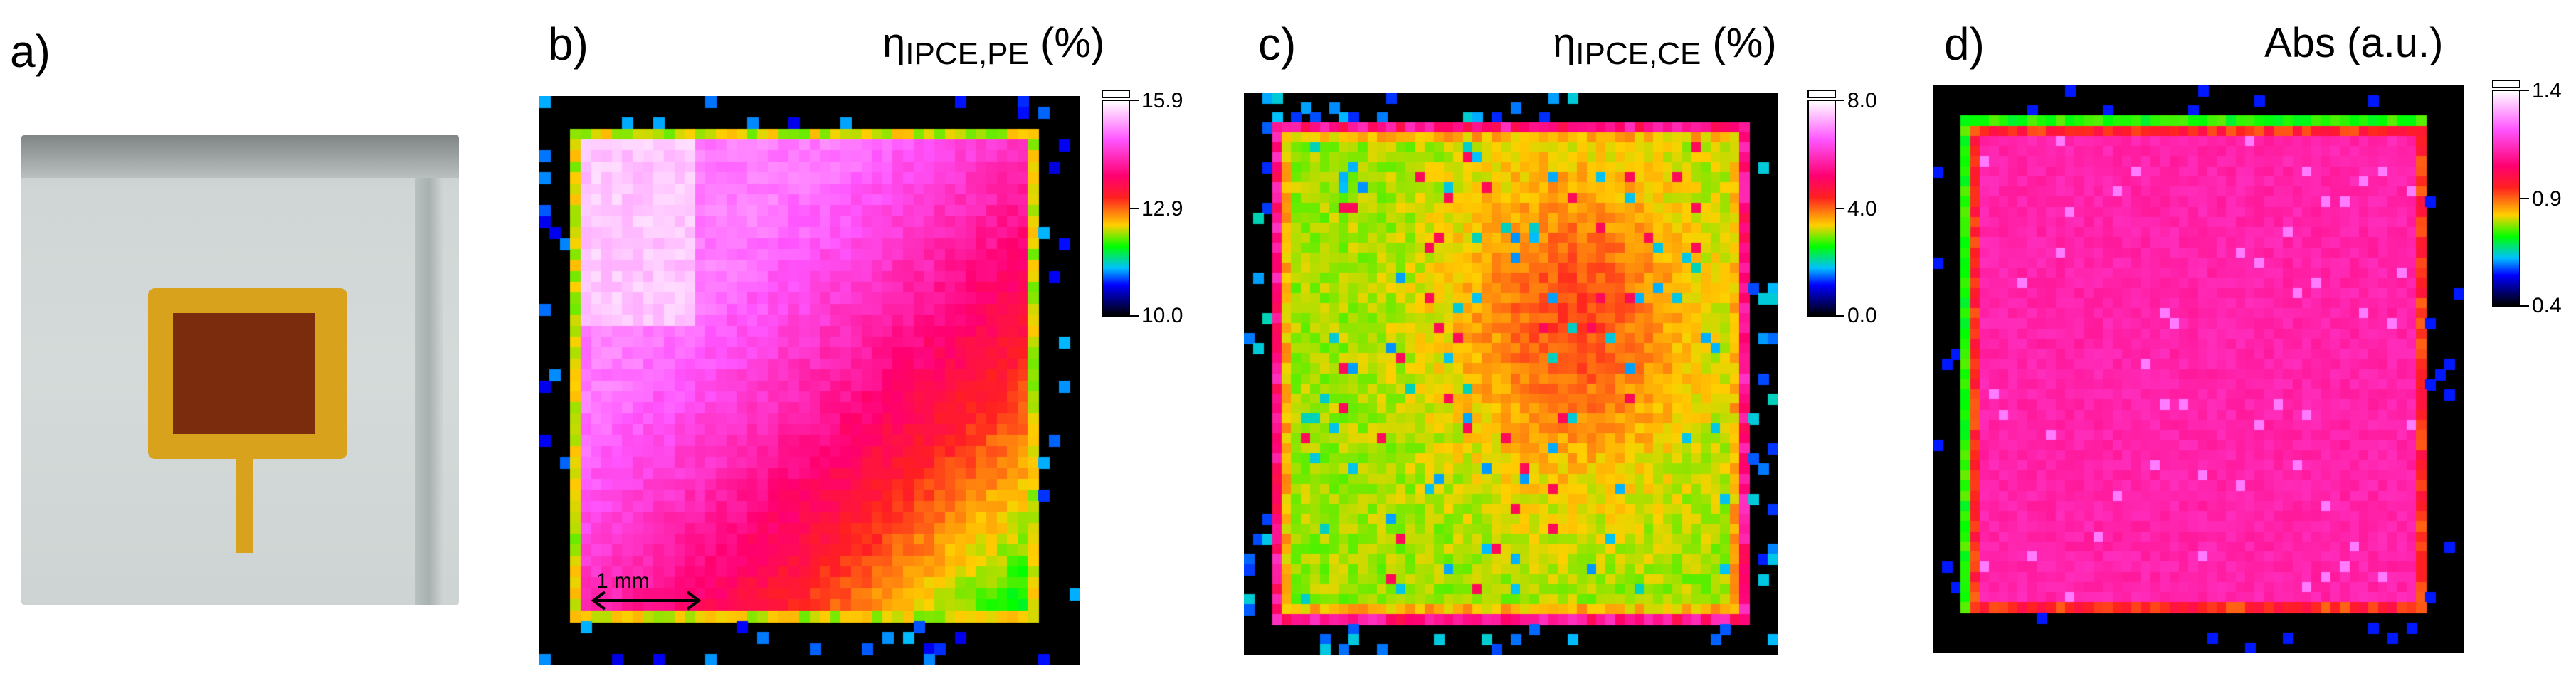 The width and height of the screenshot is (2576, 676). I want to click on colorbar-c-label-min: 0.0, so click(1862, 315).